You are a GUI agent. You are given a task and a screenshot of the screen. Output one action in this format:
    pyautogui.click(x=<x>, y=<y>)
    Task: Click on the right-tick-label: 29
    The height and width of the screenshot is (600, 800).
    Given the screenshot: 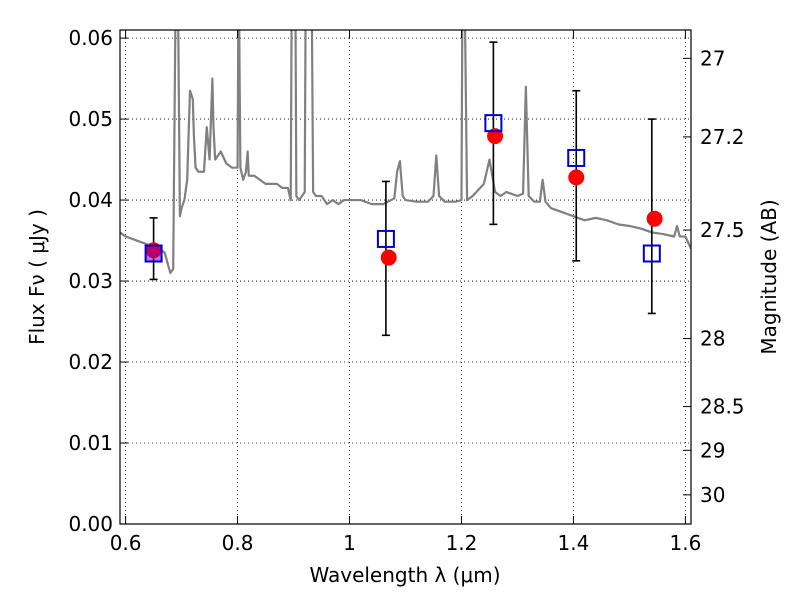 What is the action you would take?
    pyautogui.click(x=712, y=450)
    